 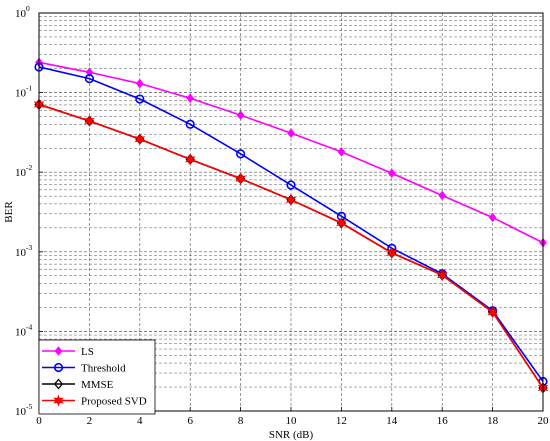 What do you see at coordinates (443, 421) in the screenshot?
I see `x-tick-label: 16` at bounding box center [443, 421].